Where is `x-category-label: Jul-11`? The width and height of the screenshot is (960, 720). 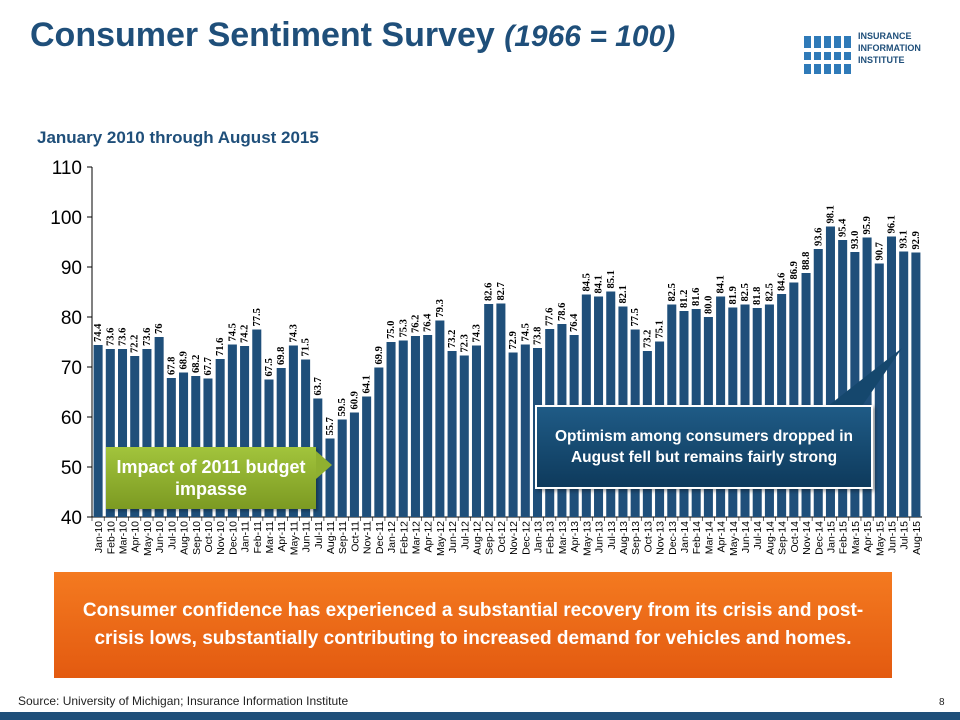
x-category-label: Jul-11 is located at coordinates (319, 535).